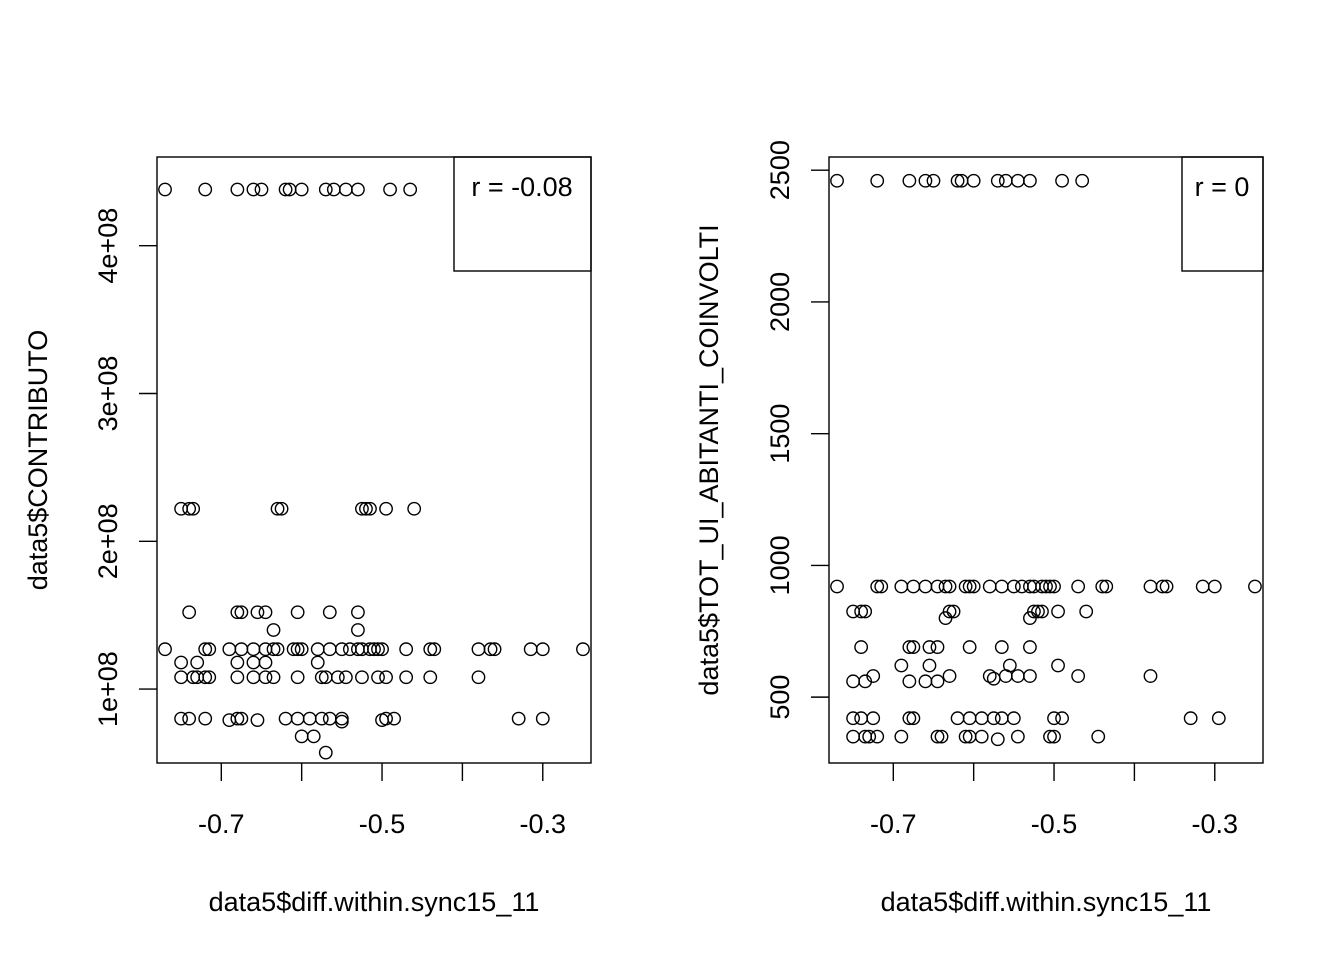 The width and height of the screenshot is (1344, 960). I want to click on y-tick-label: 1e+08, so click(108, 689).